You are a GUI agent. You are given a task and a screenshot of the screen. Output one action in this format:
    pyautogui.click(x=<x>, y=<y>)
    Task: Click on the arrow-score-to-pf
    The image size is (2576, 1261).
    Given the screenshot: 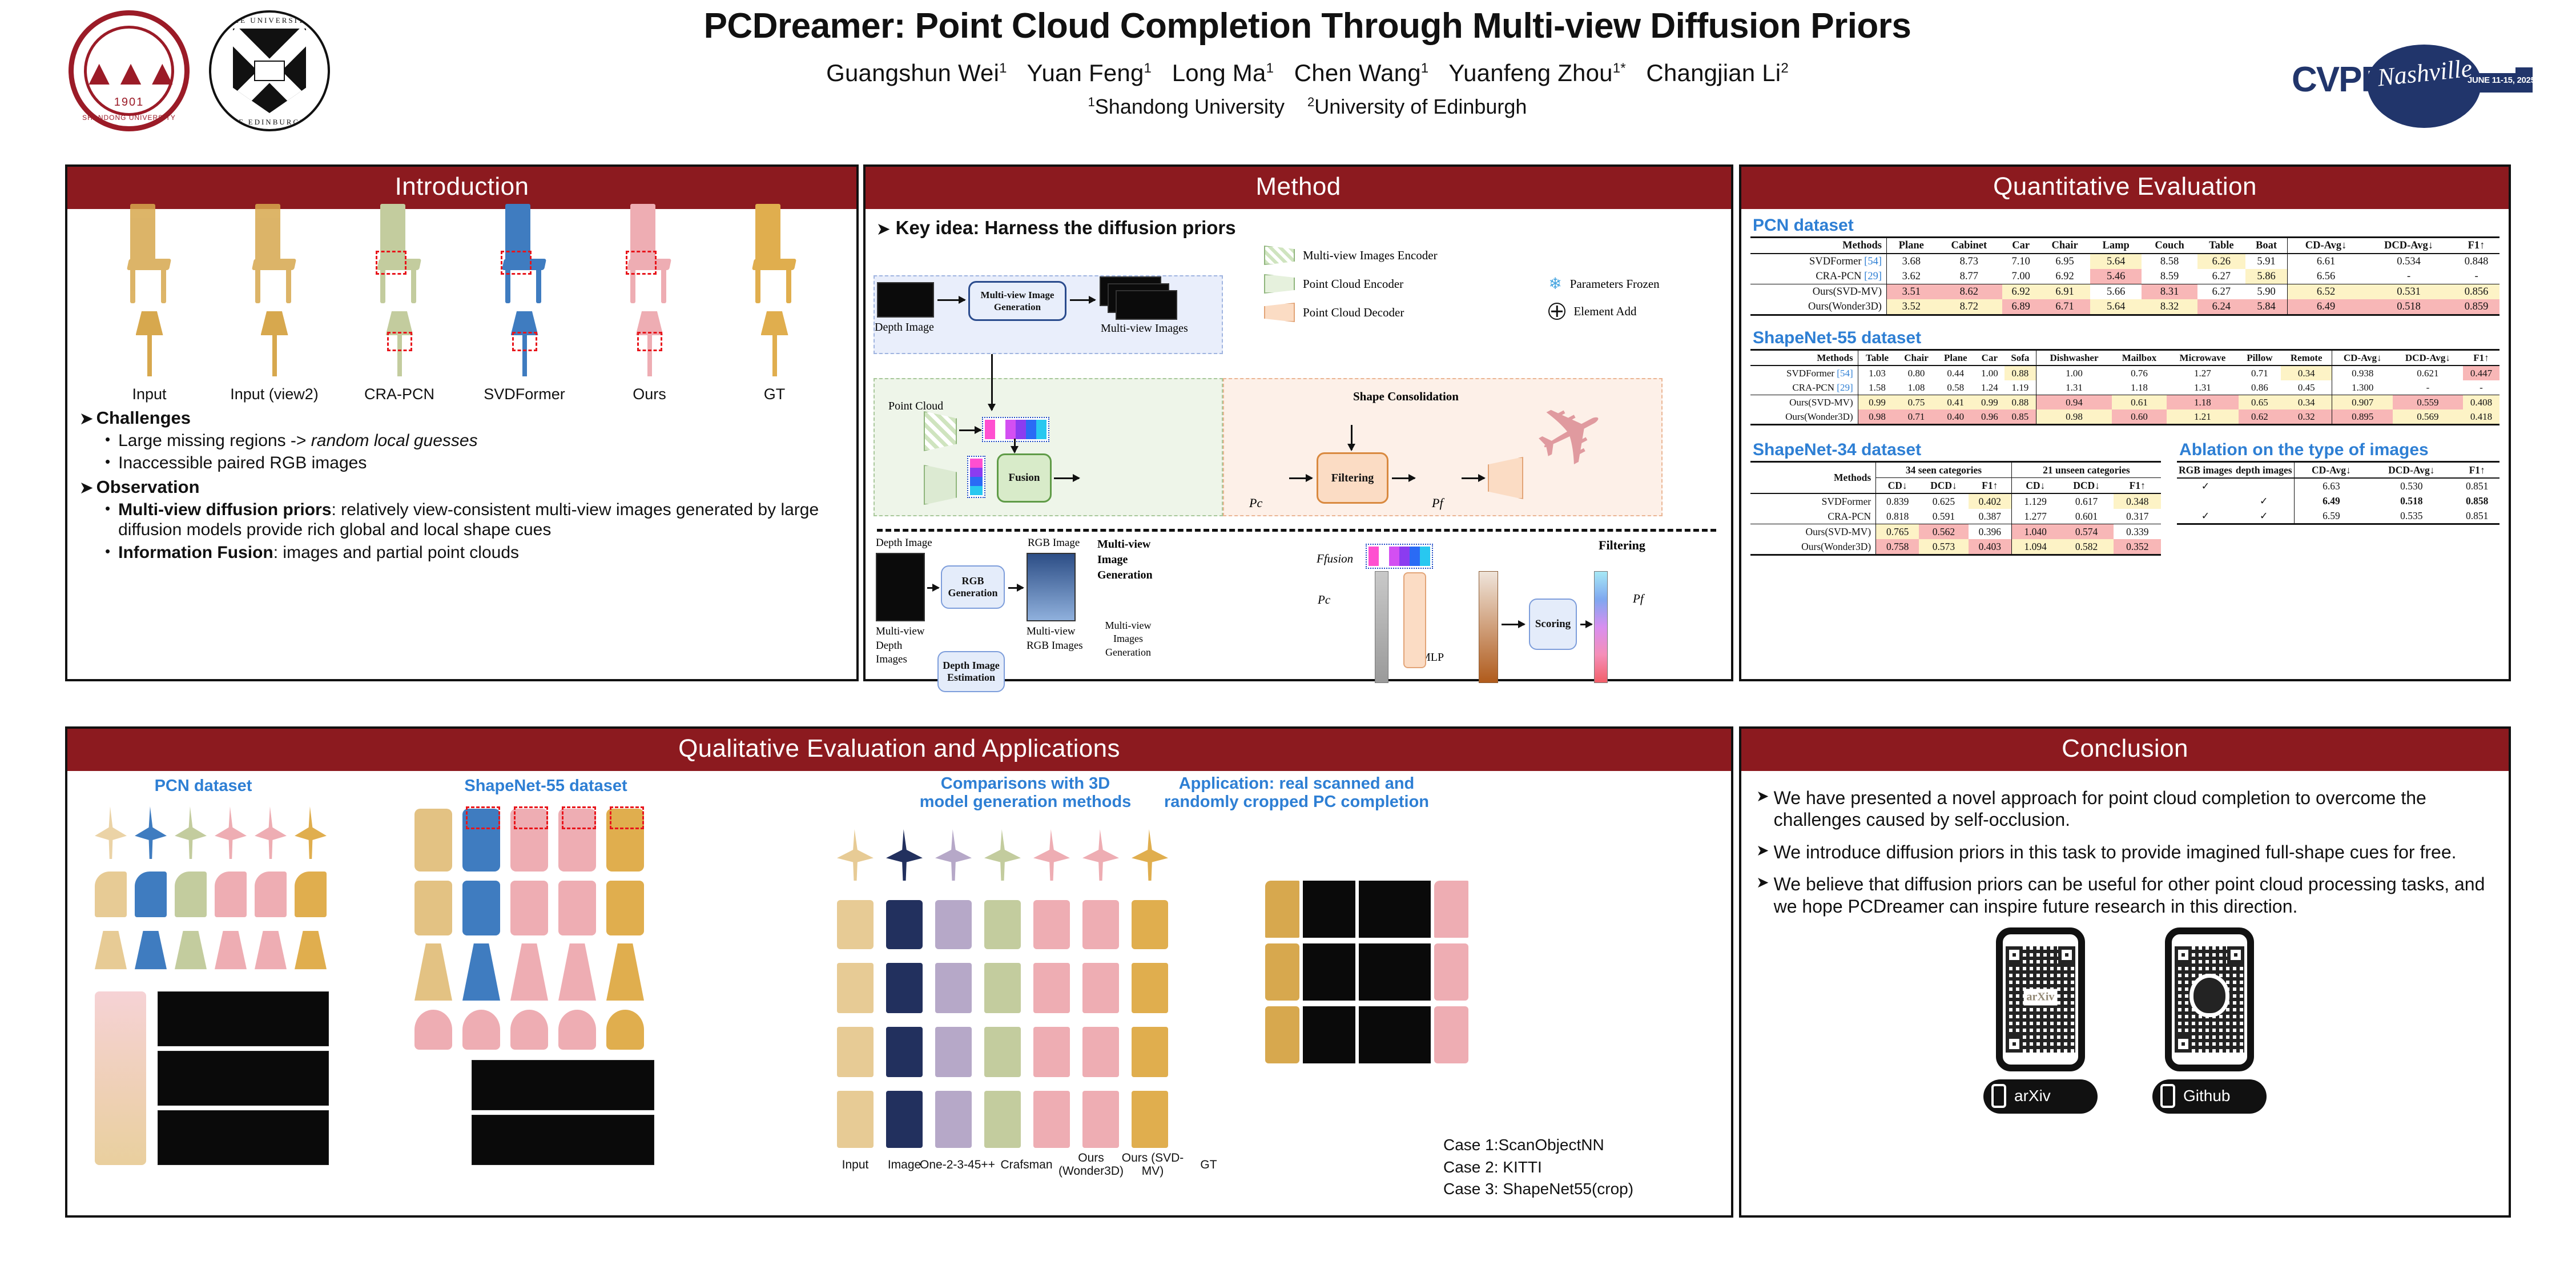 What is the action you would take?
    pyautogui.click(x=1586, y=624)
    